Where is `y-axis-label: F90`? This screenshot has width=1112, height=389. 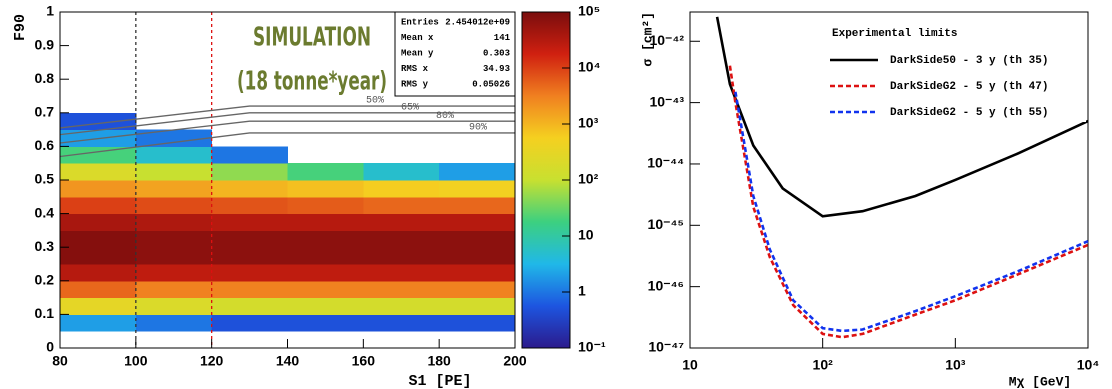 y-axis-label: F90 is located at coordinates (20, 27).